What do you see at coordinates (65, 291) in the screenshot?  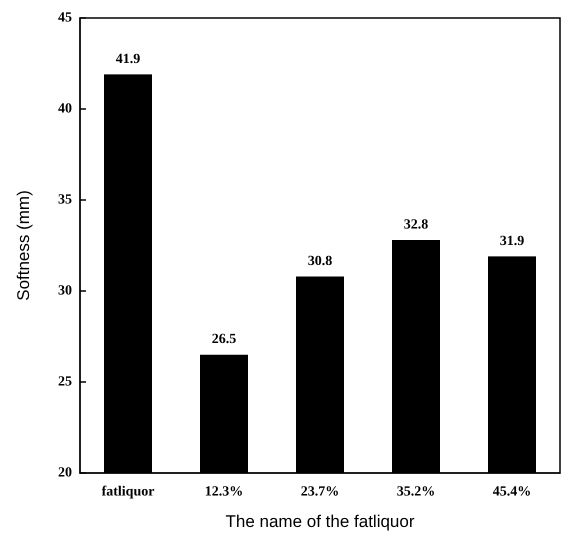 I see `y-tick-label: 30` at bounding box center [65, 291].